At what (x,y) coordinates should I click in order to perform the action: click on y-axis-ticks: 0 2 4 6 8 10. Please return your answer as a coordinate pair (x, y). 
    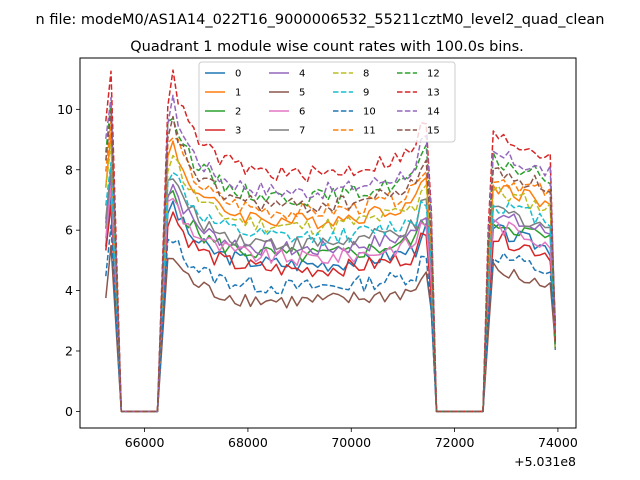
    Looking at the image, I should click on (68, 260).